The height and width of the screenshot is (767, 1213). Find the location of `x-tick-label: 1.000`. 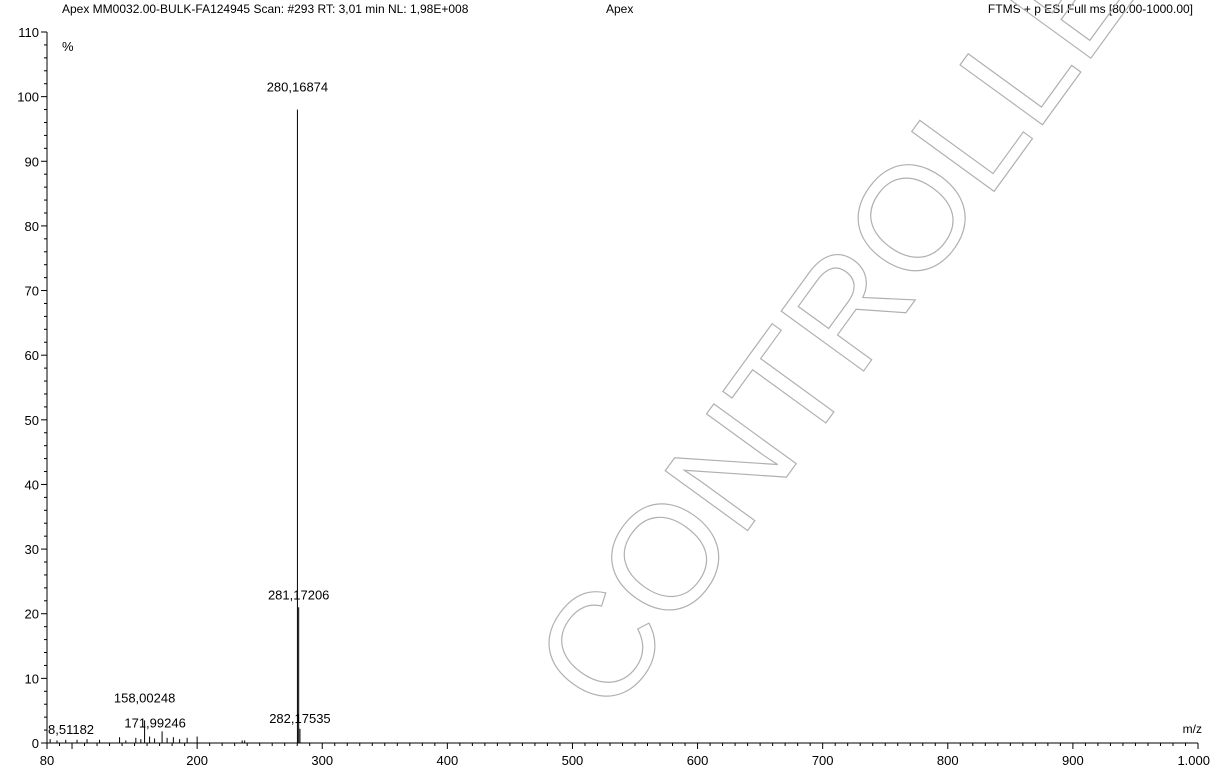

x-tick-label: 1.000 is located at coordinates (1193, 760).